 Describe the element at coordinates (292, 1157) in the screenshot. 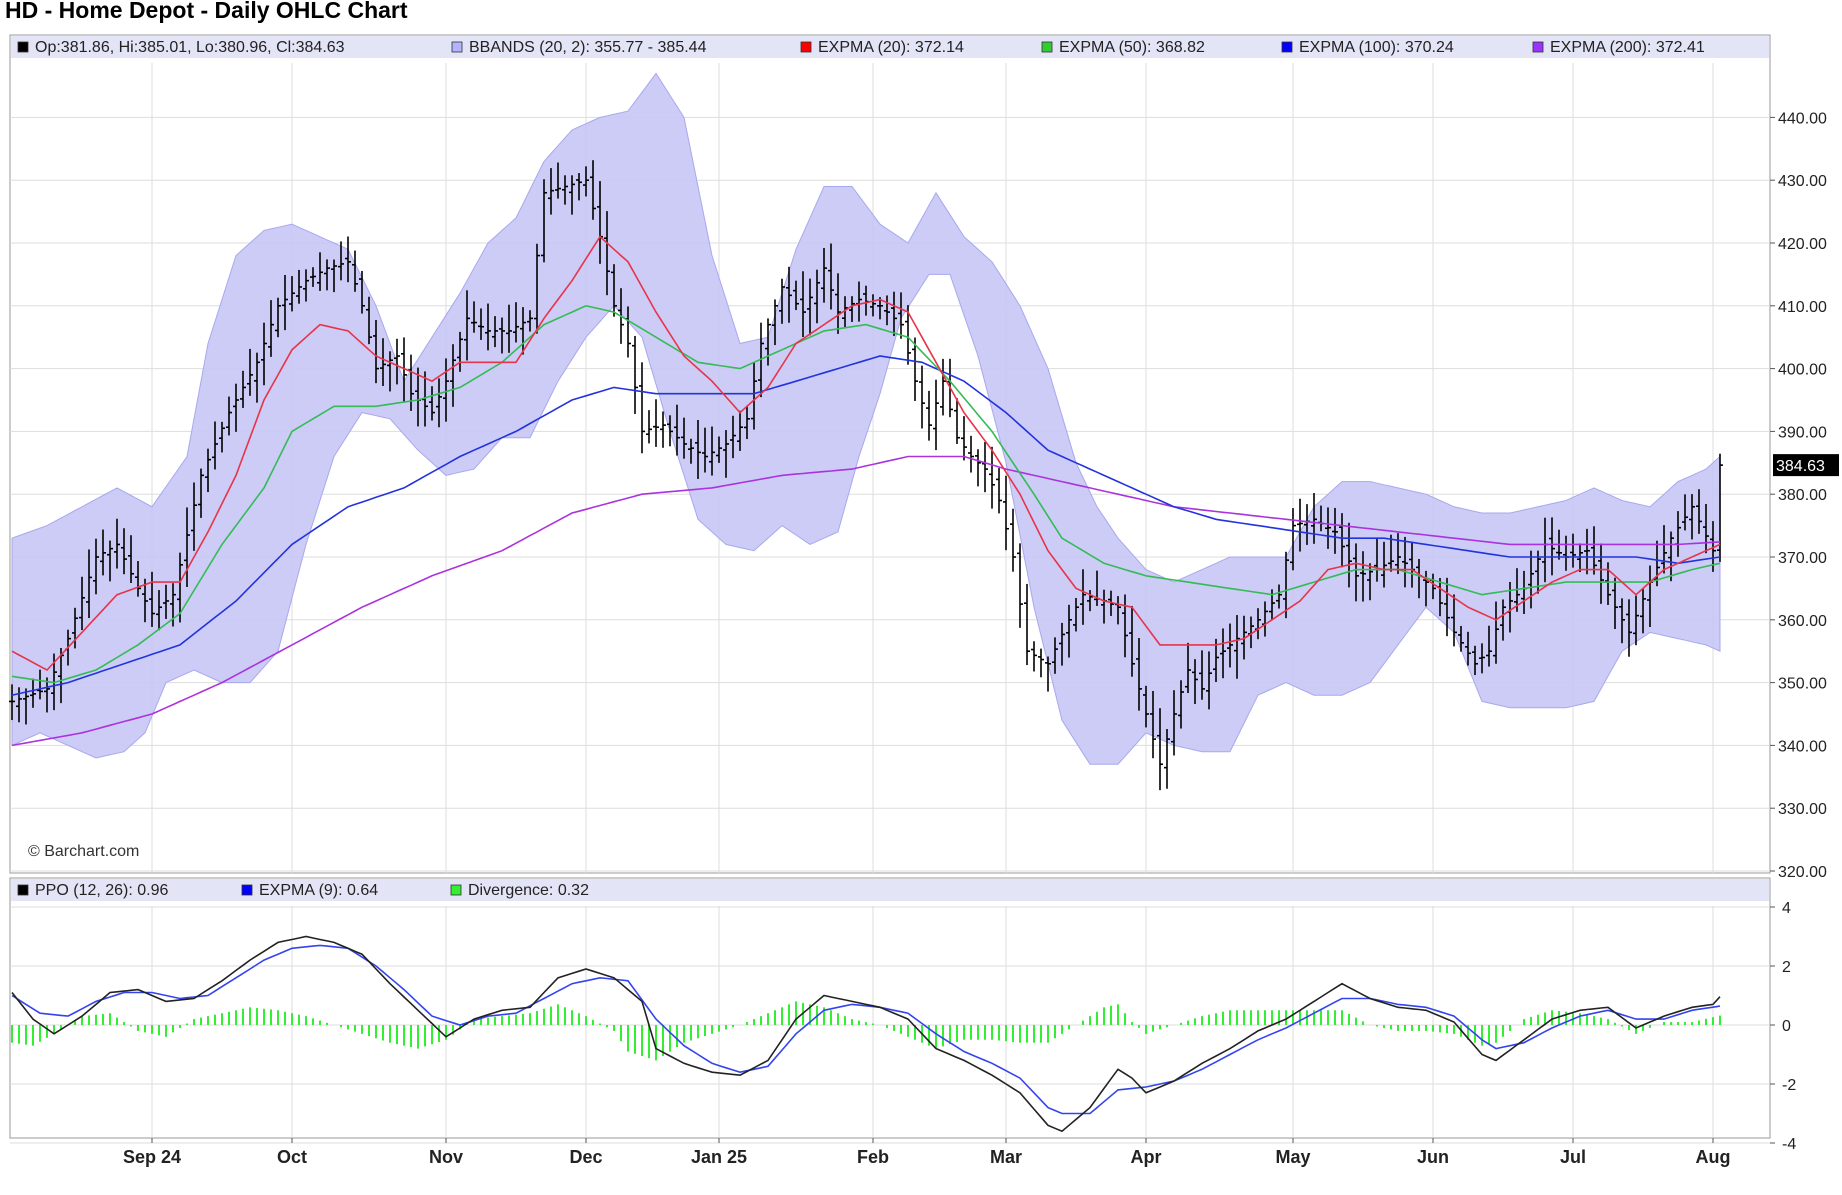

I see `x-axis-label: Oct` at that location.